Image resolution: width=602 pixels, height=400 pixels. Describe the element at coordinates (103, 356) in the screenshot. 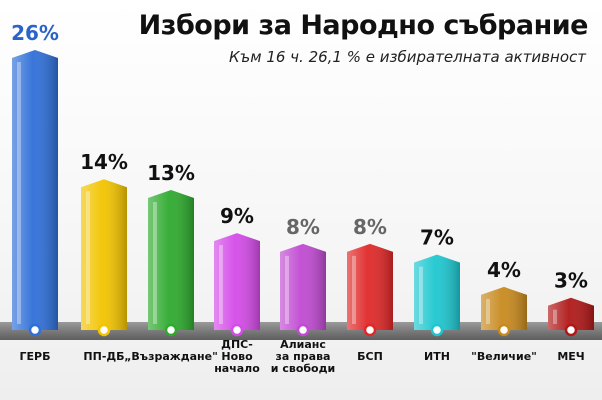

I see `category-label: ПП-ДБ` at that location.